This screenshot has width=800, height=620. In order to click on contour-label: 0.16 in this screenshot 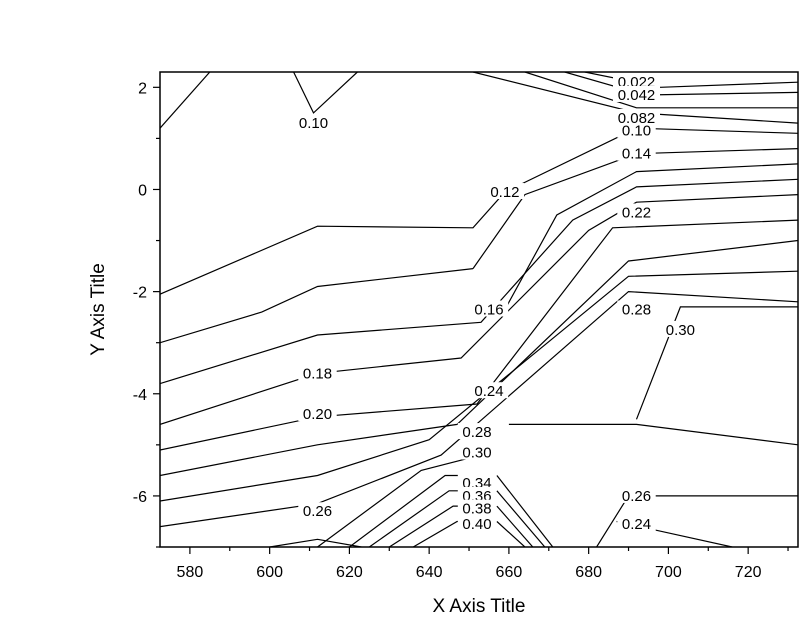, I will do `click(488, 310)`.